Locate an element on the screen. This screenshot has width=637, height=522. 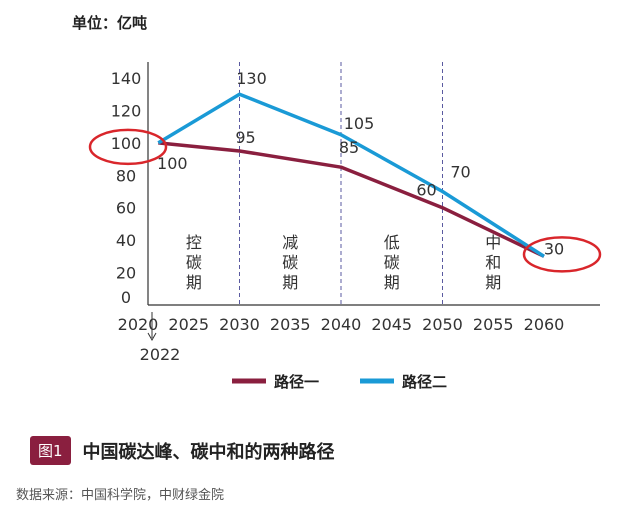
highlight-circle-end is located at coordinates (562, 254).